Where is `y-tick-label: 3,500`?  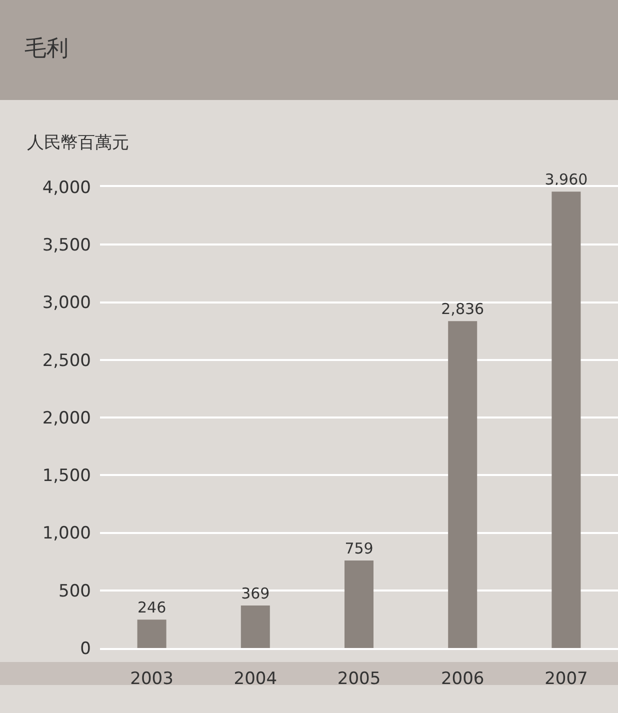
y-tick-label: 3,500 is located at coordinates (66, 246).